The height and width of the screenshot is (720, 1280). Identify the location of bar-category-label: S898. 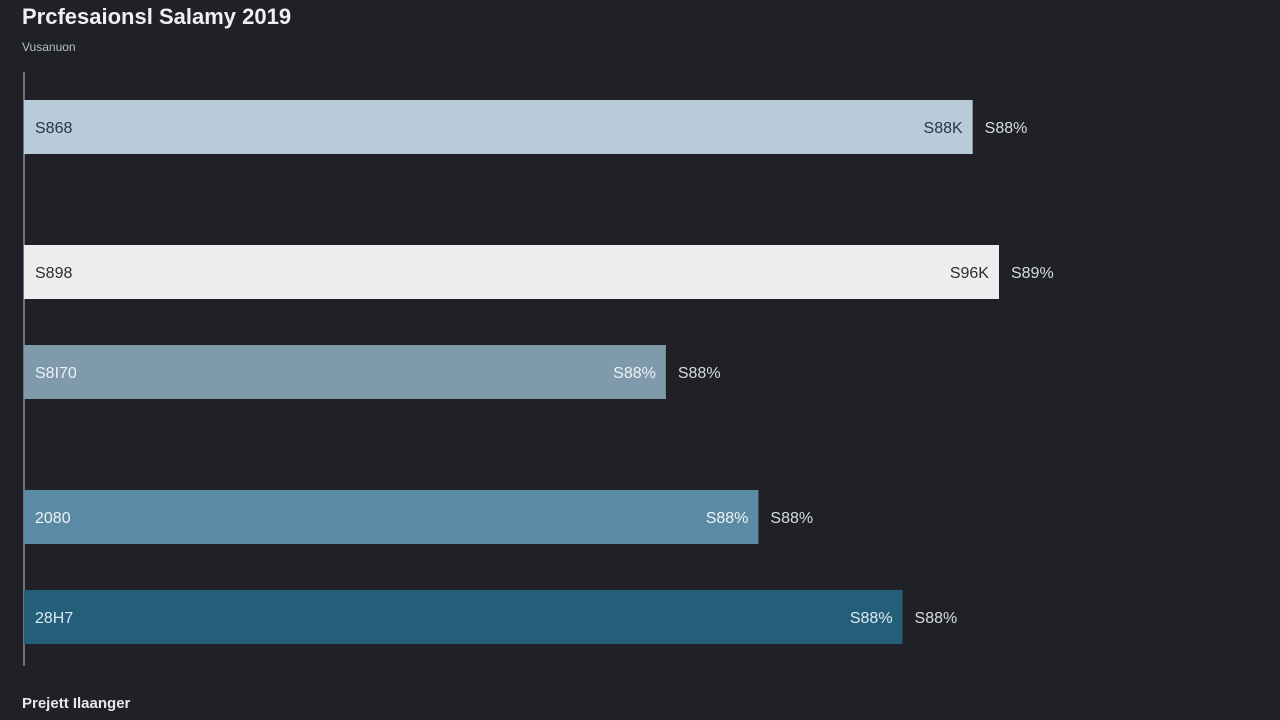
(53, 273).